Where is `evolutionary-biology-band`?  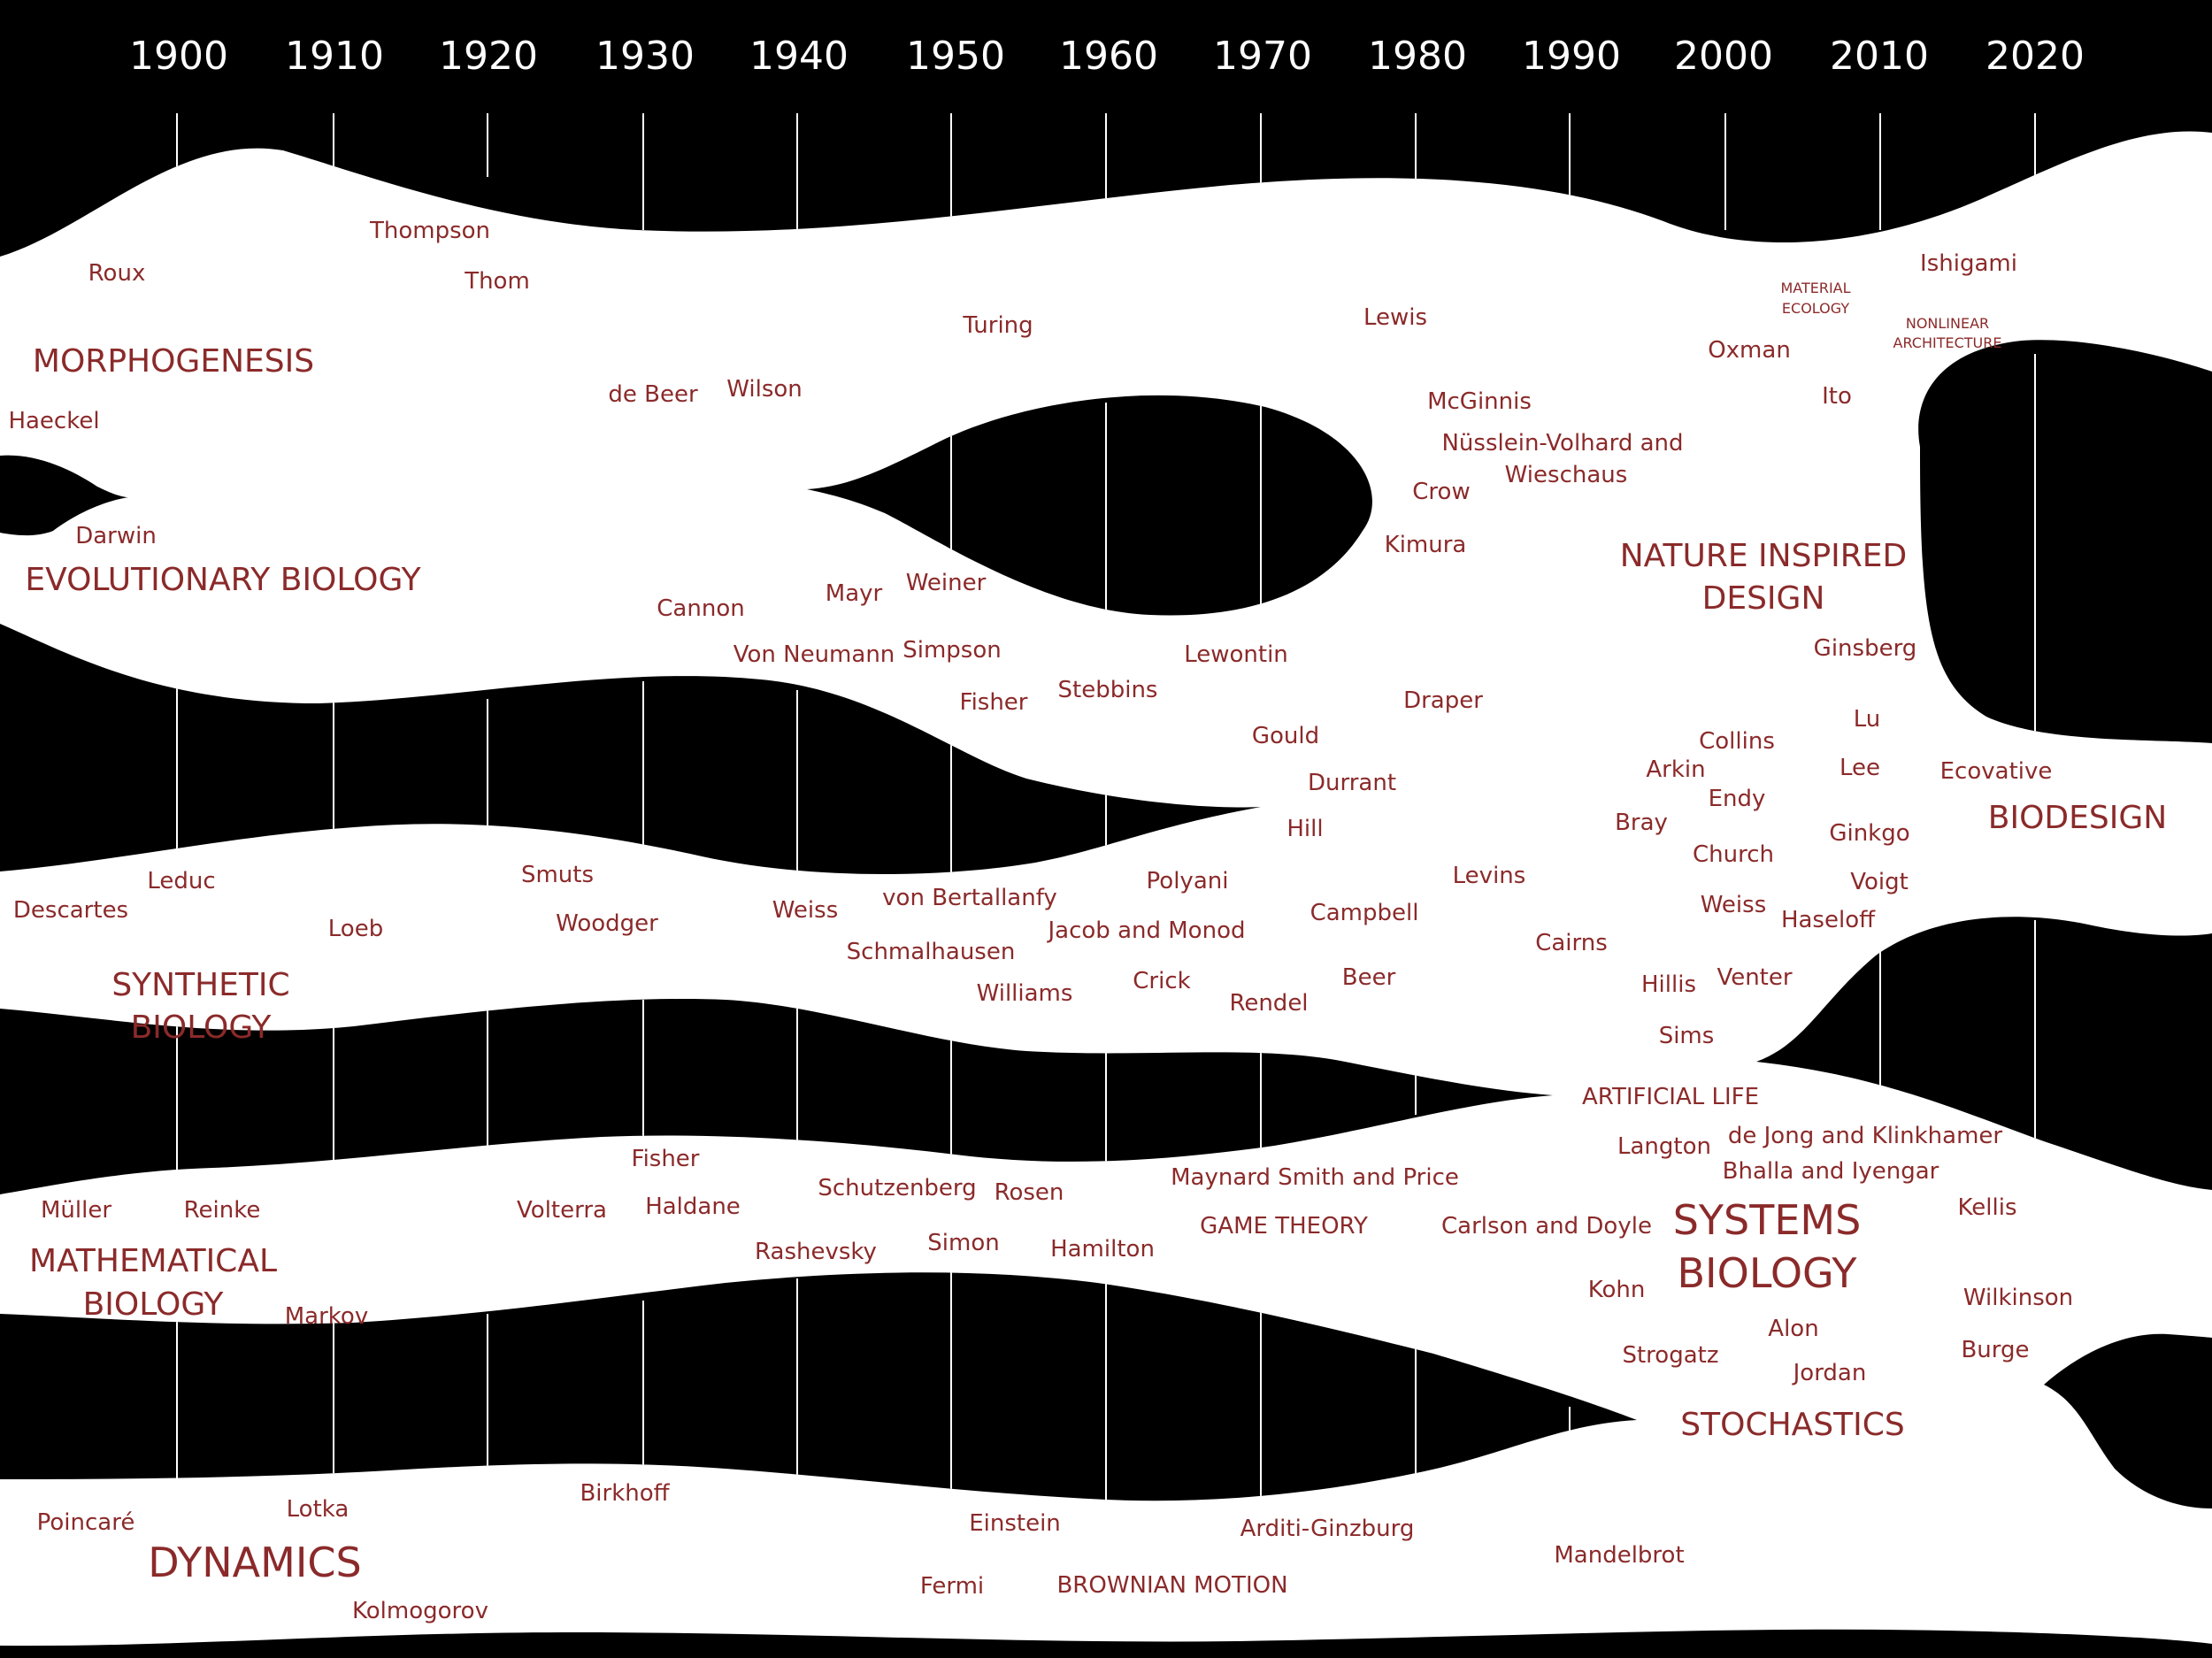 evolutionary-biology-band is located at coordinates (631, 749).